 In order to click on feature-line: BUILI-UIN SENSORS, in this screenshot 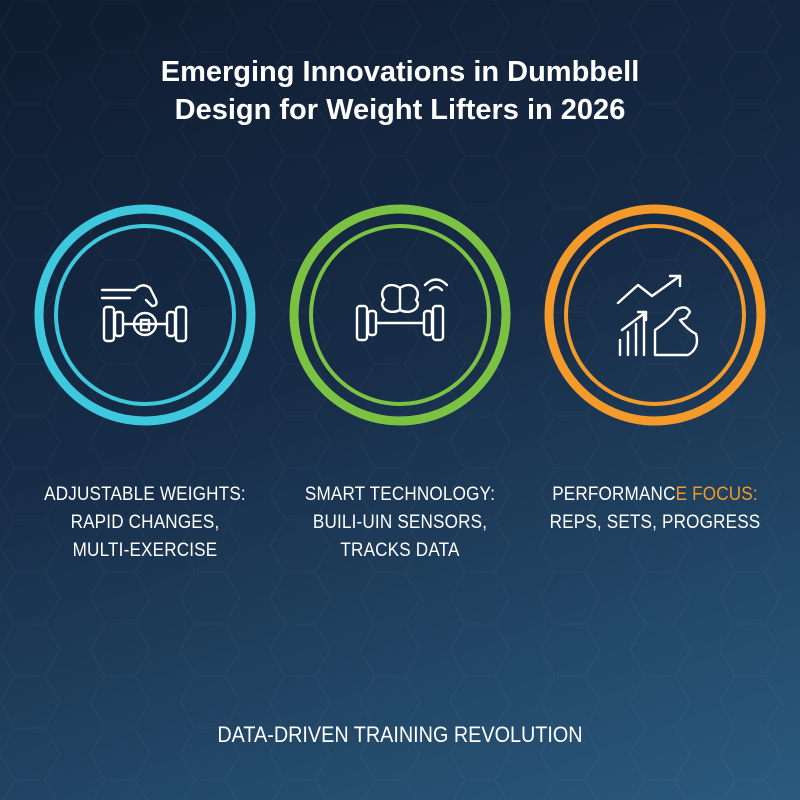, I will do `click(400, 522)`.